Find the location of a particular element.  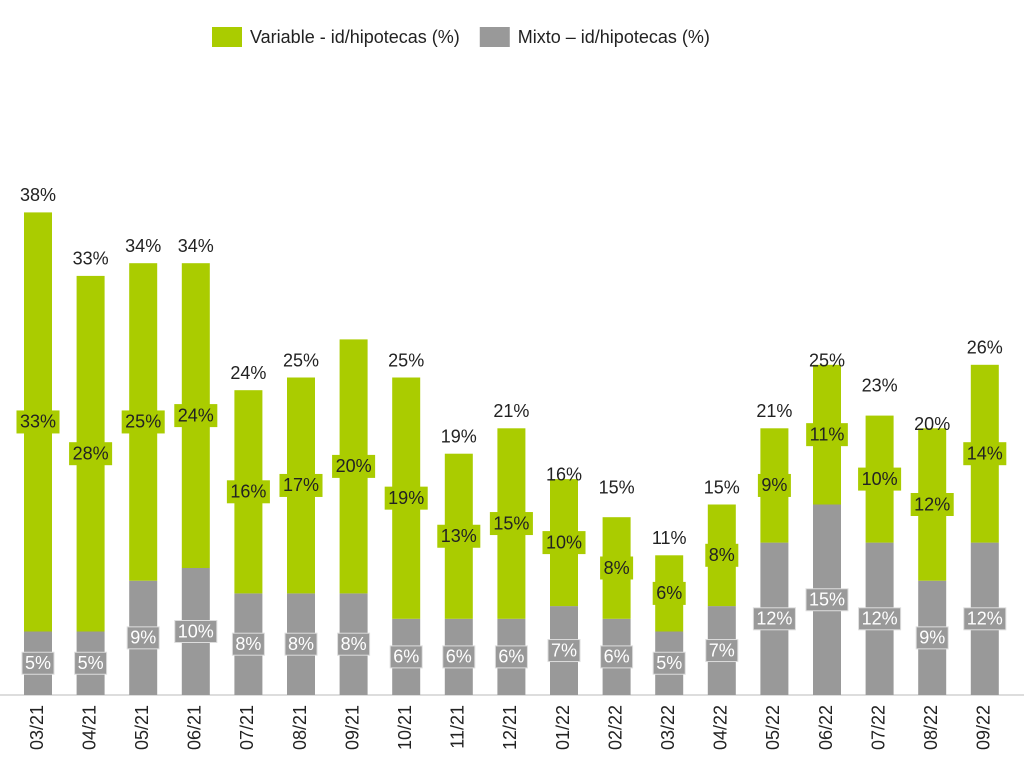

x-tick-label: 01/22 is located at coordinates (563, 727).